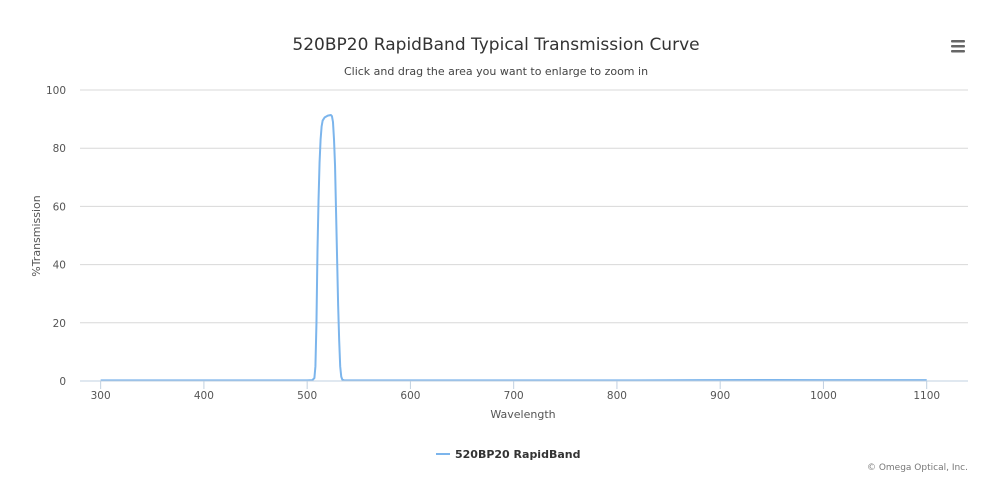  I want to click on legend-item: 520BP20 RapidBand, so click(508, 454).